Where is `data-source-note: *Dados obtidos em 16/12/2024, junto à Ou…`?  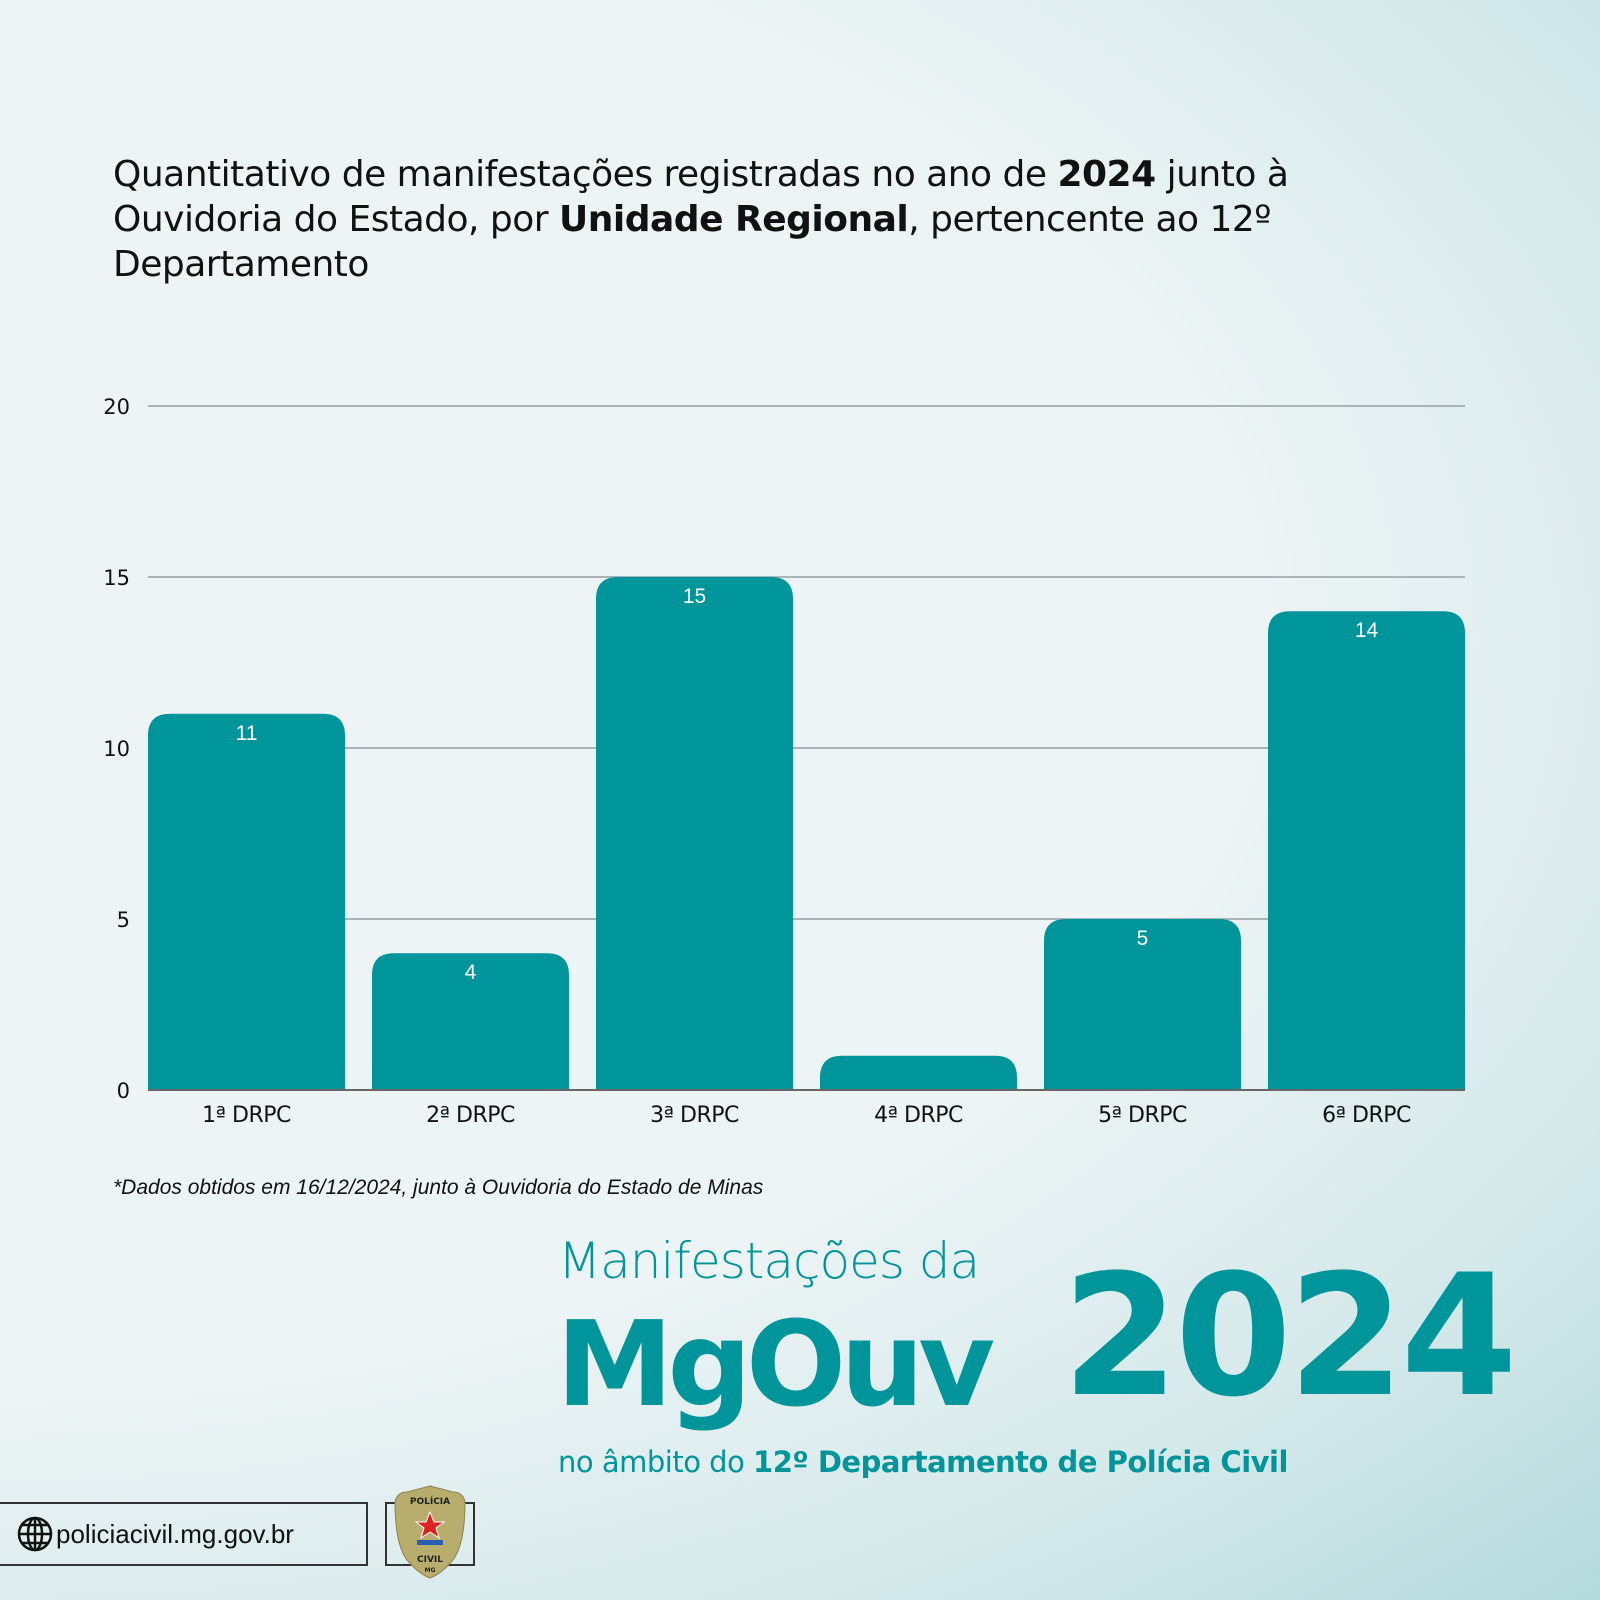
data-source-note: *Dados obtidos em 16/12/2024, junto à Ou… is located at coordinates (438, 1187).